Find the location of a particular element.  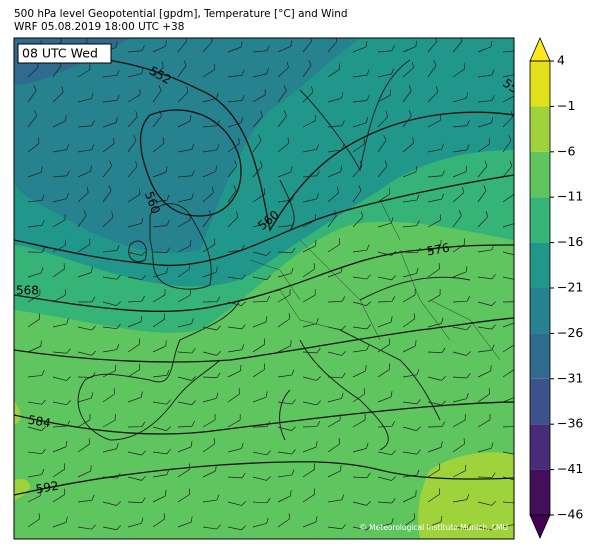

colorbar-tick-label: 4 is located at coordinates (561, 60).